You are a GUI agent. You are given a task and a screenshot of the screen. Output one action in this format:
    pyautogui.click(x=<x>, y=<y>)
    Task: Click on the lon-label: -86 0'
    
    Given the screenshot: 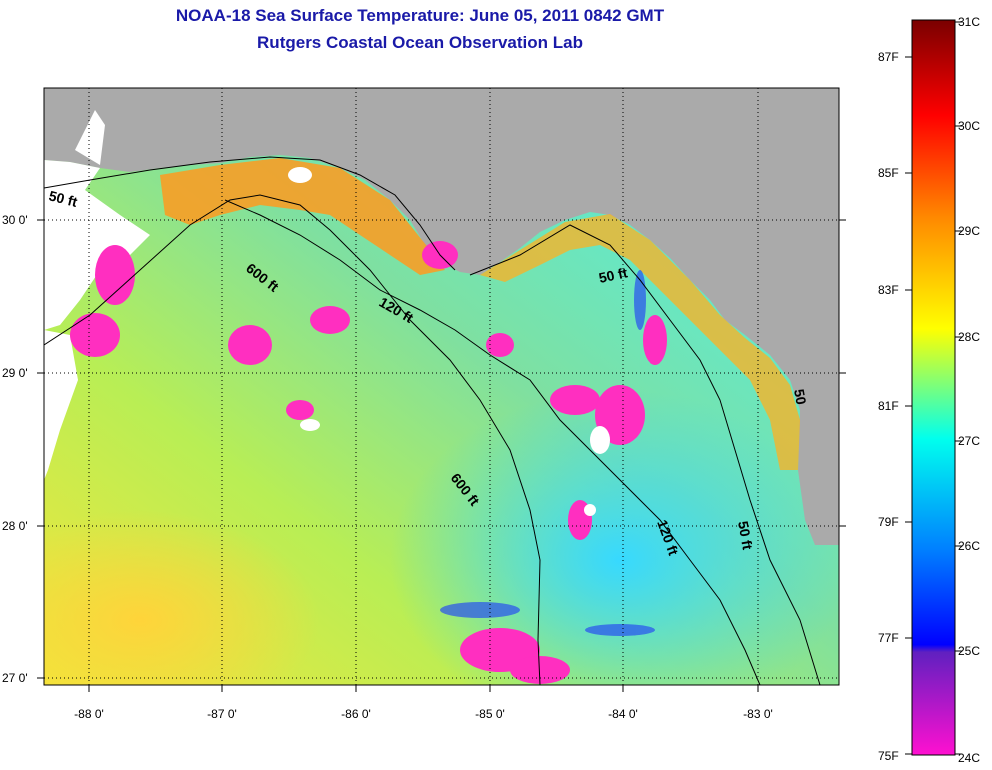 What is the action you would take?
    pyautogui.click(x=356, y=714)
    